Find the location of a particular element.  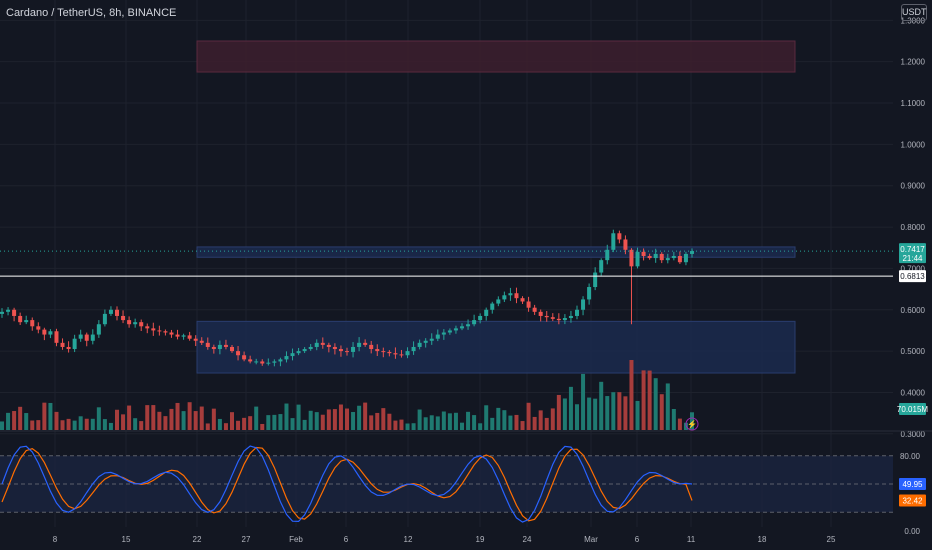

price-tick-label: 0.3000 is located at coordinates (913, 434).